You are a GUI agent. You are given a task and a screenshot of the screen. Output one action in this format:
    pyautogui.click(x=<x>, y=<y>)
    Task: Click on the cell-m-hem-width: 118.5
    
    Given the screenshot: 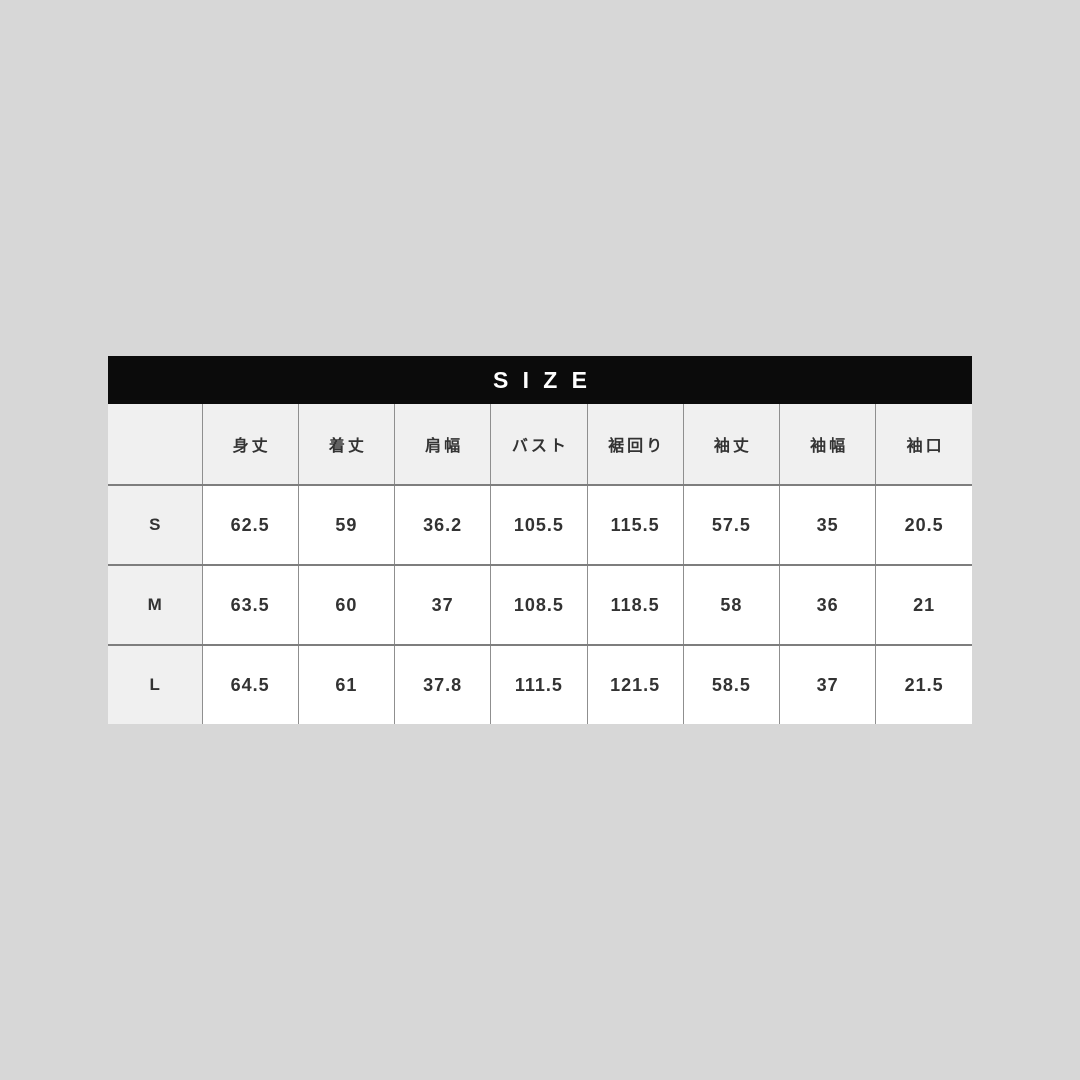 What is the action you would take?
    pyautogui.click(x=635, y=605)
    